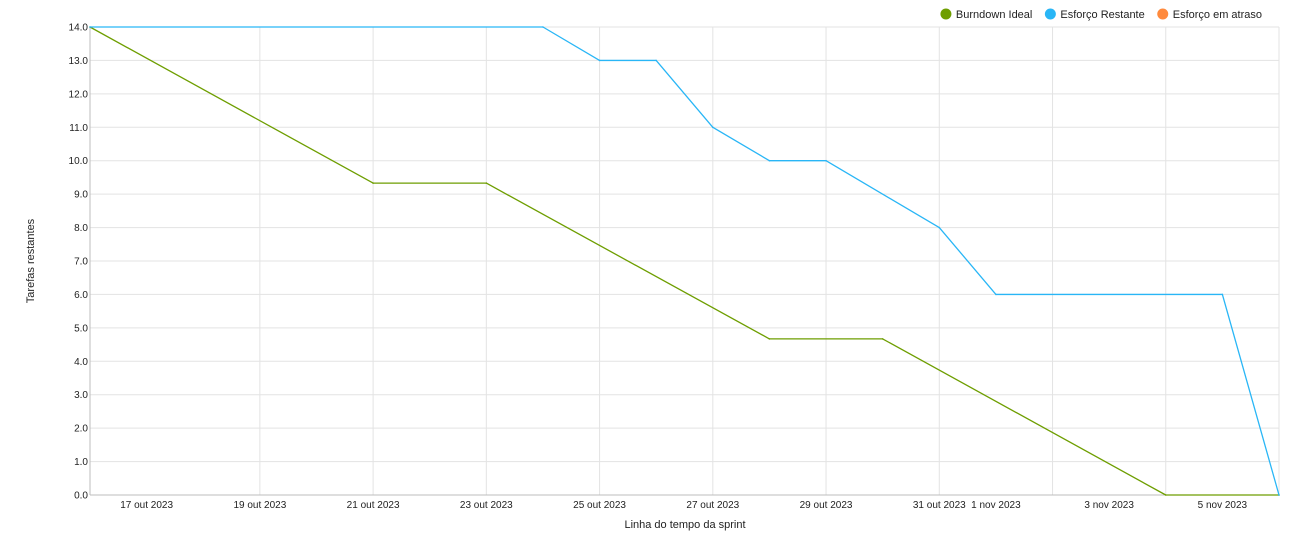 This screenshot has width=1308, height=542. What do you see at coordinates (81, 262) in the screenshot?
I see `y-tick-label: 7.0` at bounding box center [81, 262].